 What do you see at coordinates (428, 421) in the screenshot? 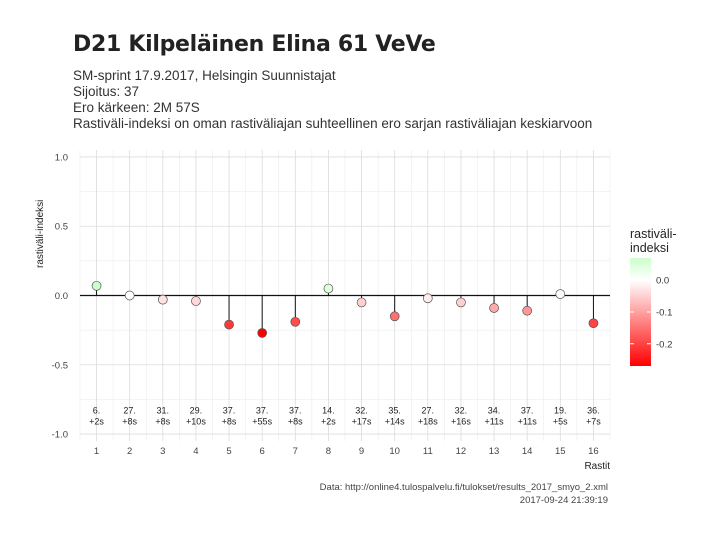
I see `diff-label: +18s` at bounding box center [428, 421].